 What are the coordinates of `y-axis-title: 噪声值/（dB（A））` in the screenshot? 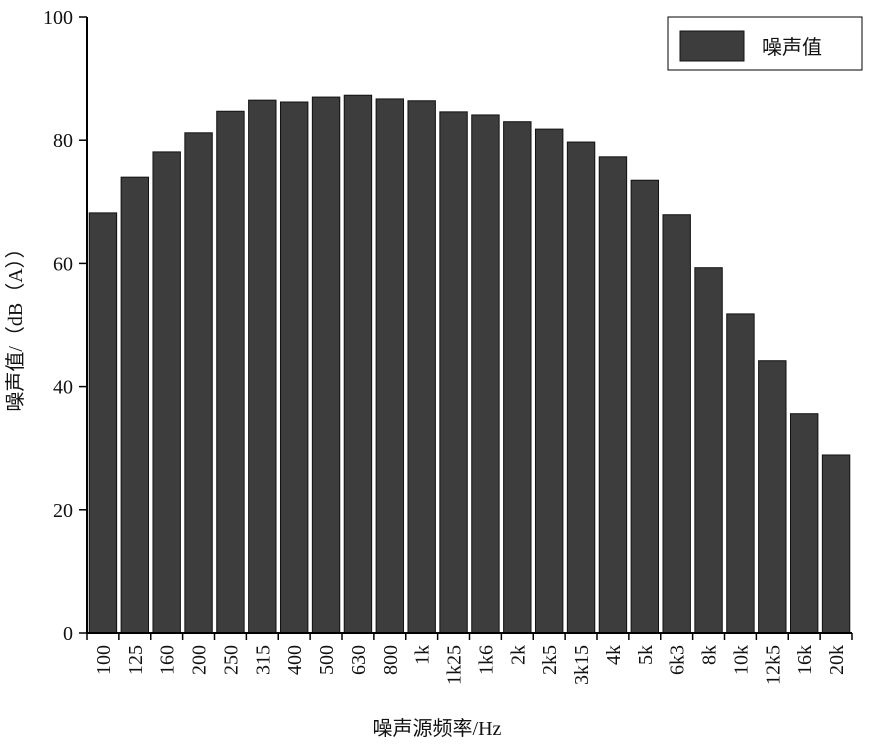 It's located at (15, 324).